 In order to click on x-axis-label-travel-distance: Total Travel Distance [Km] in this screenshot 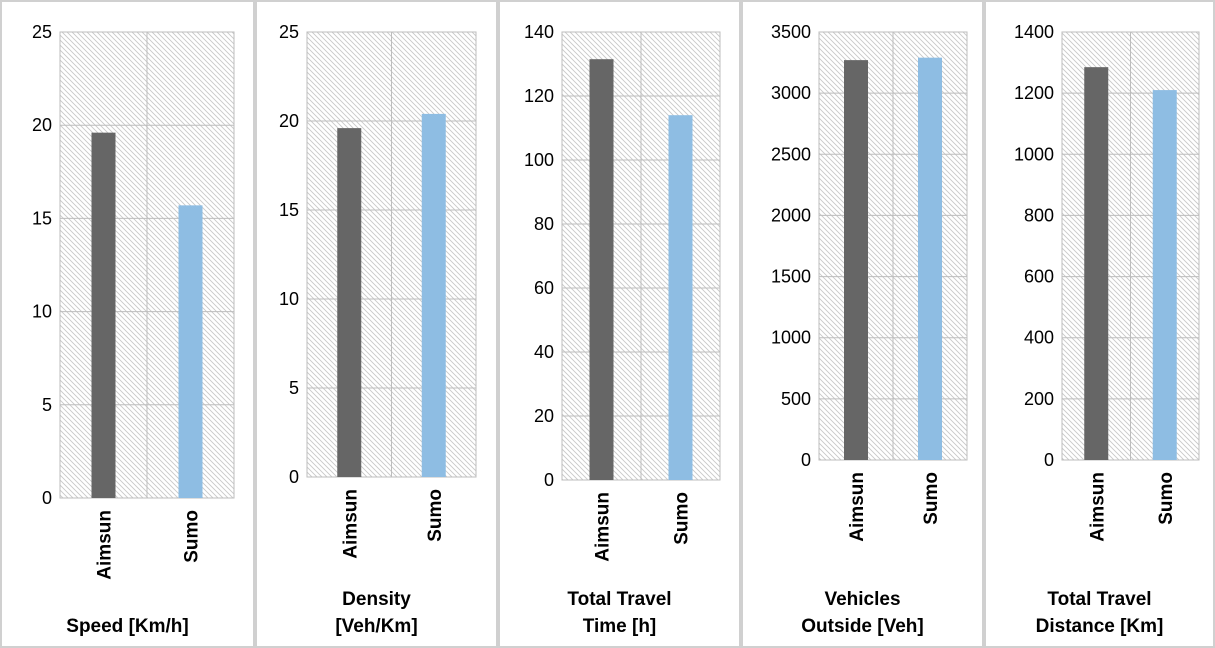, I will do `click(1099, 613)`.